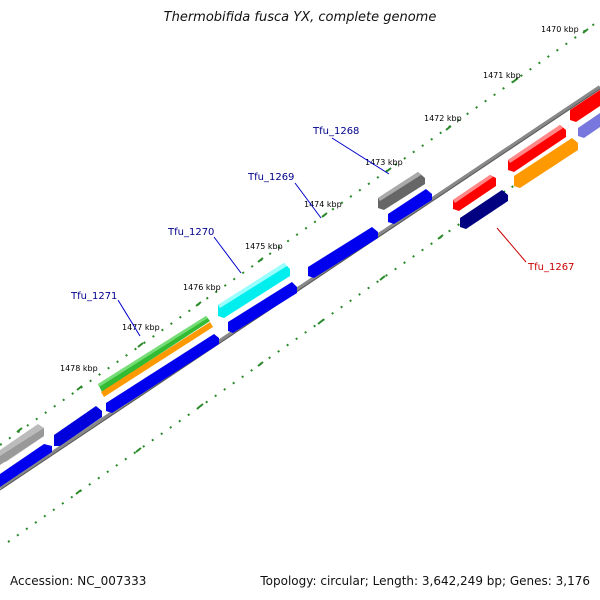 The width and height of the screenshot is (600, 600). I want to click on gene-label-tfu-1269: Tfu_1269, so click(270, 177).